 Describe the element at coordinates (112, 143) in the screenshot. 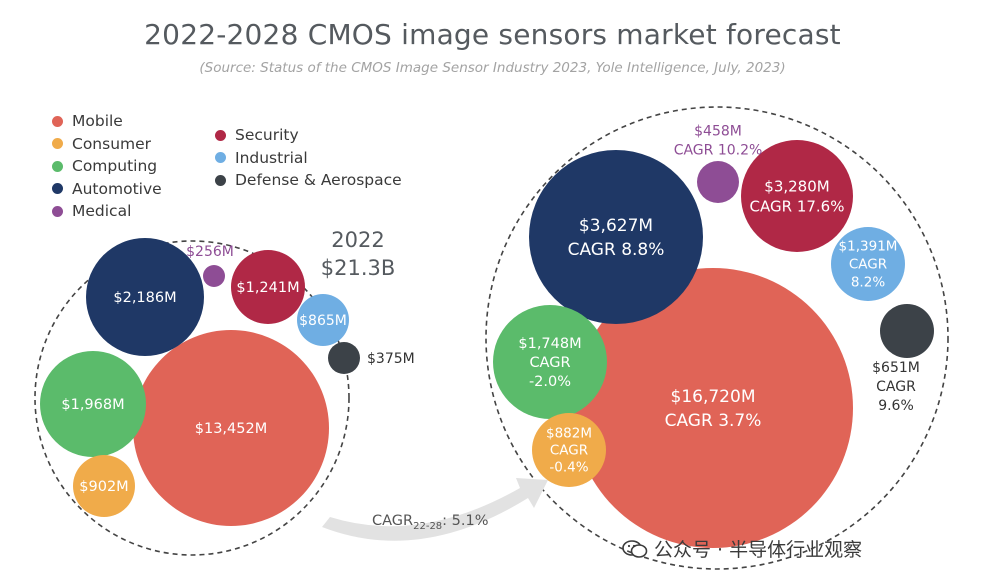

I see `legend-label: Consumer` at that location.